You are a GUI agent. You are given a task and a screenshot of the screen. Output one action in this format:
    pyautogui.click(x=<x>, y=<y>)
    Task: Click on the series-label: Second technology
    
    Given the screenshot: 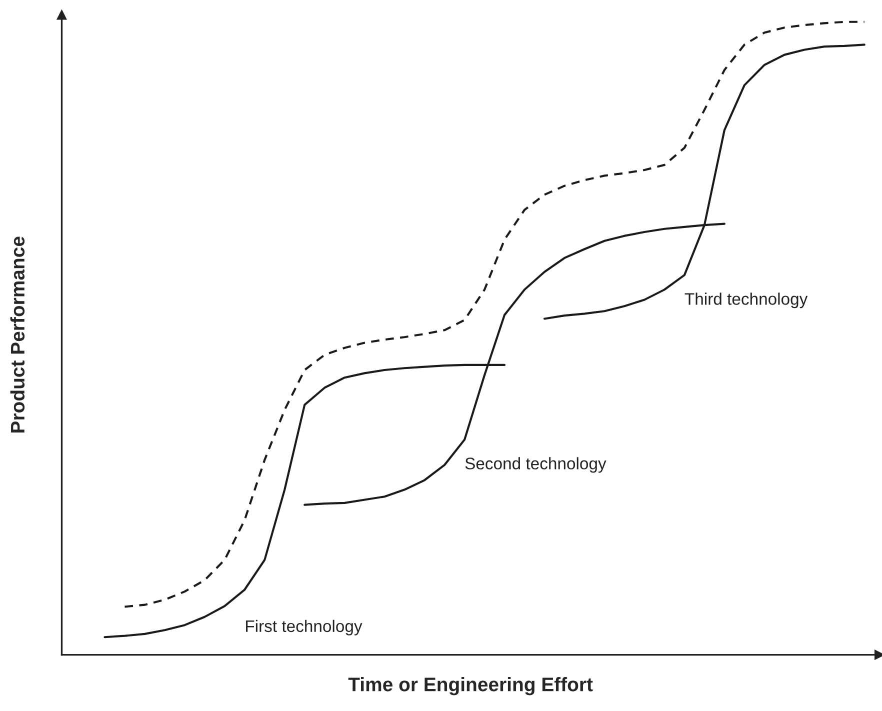 What is the action you would take?
    pyautogui.click(x=535, y=465)
    